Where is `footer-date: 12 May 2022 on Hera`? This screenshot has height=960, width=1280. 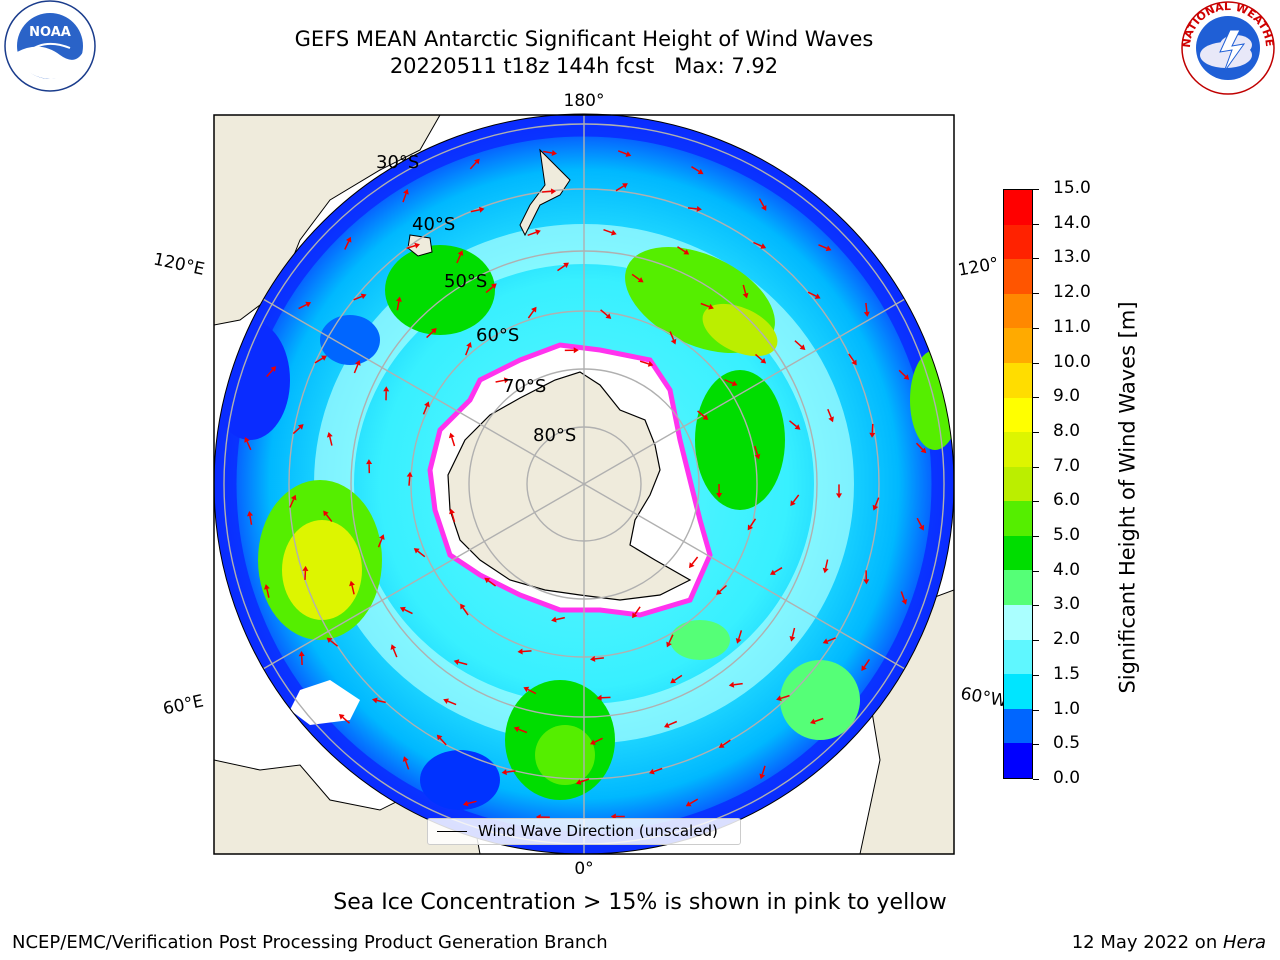
footer-date: 12 May 2022 on Hera is located at coordinates (1169, 942).